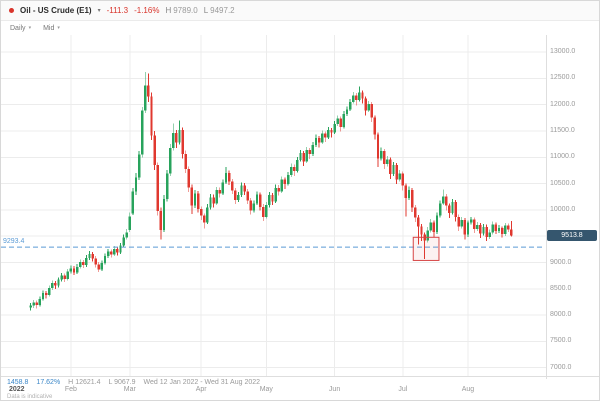  Describe the element at coordinates (563, 209) in the screenshot. I see `y-axis-label: 10000.0` at that location.